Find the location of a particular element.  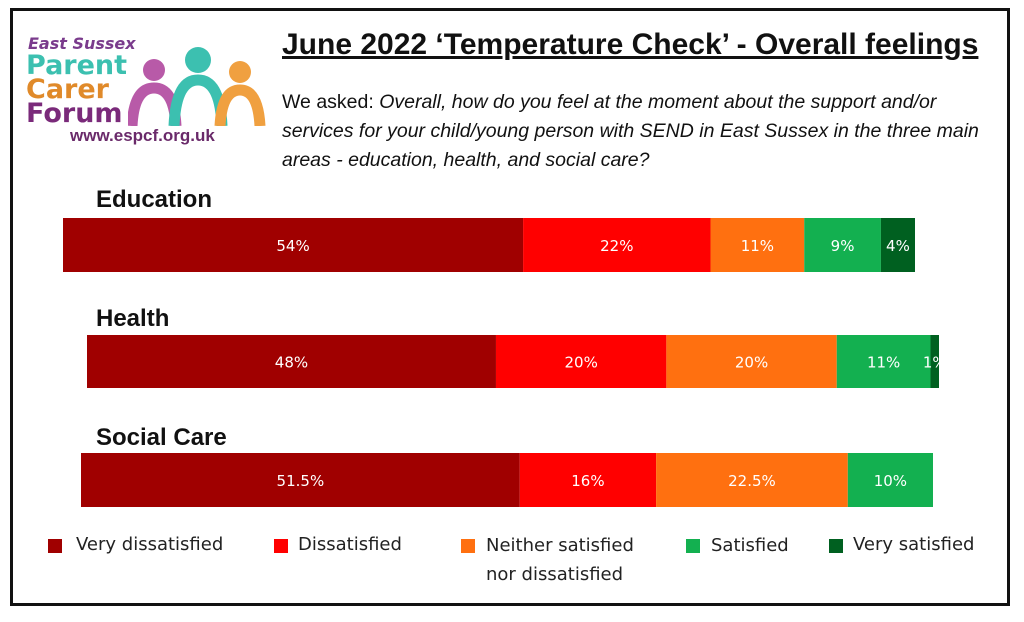

logo-figures-icon is located at coordinates (197, 86).